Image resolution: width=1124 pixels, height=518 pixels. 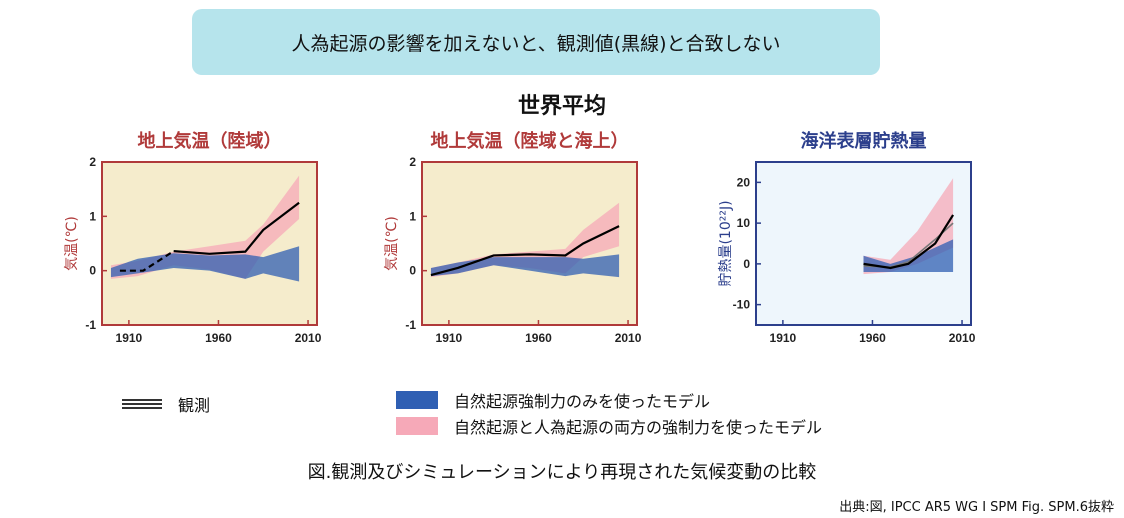 What do you see at coordinates (726, 243) in the screenshot?
I see `y-axis-label: 貯熱量(10²²J)` at bounding box center [726, 243].